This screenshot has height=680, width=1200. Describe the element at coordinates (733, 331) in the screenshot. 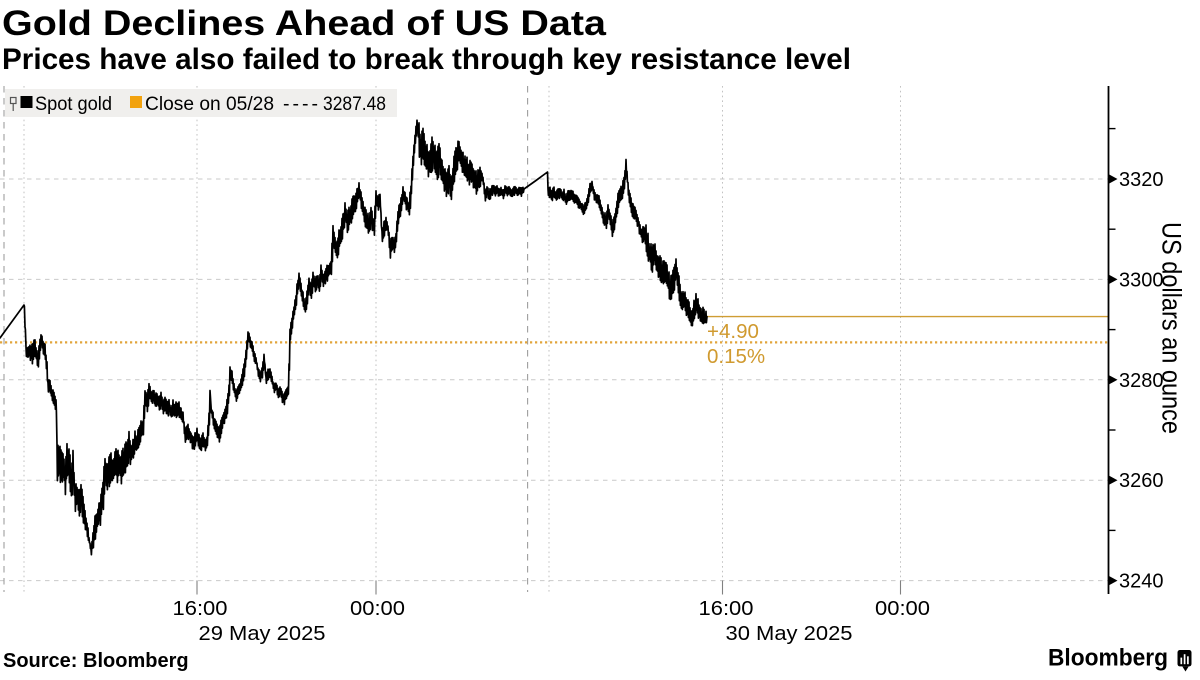

I see `svg-text: +4.90` at that location.